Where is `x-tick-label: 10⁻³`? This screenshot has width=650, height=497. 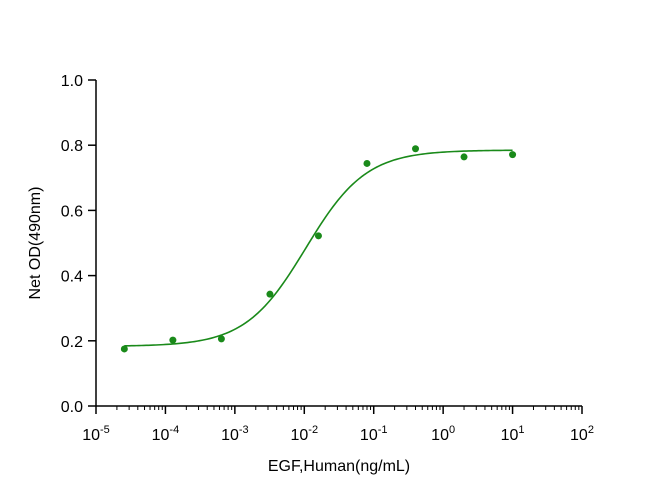 x-tick-label: 10⁻³ is located at coordinates (235, 434).